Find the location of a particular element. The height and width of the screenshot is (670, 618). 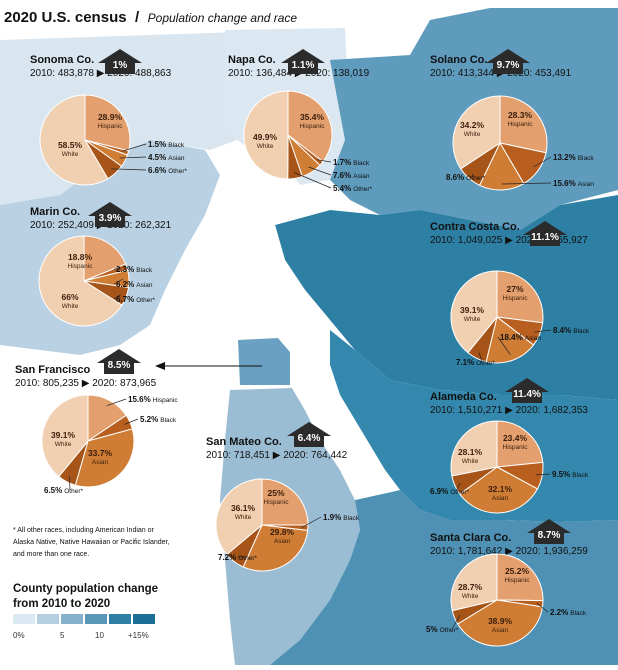

pop-2010: 413,344 is located at coordinates (476, 73).